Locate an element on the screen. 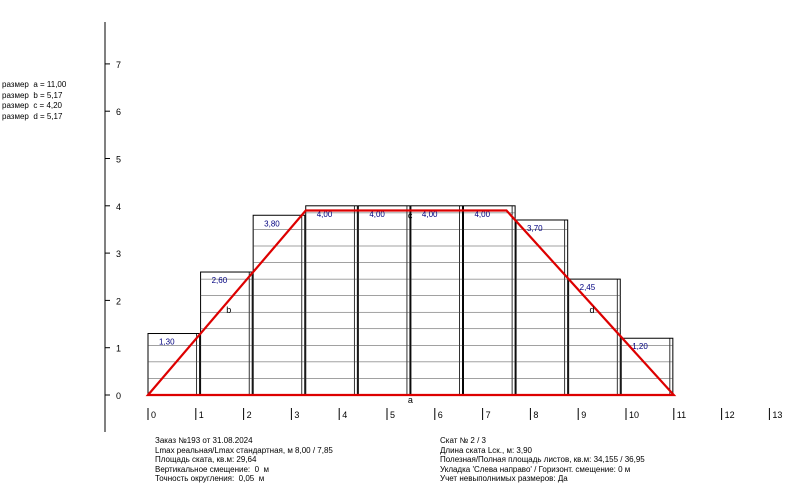 The height and width of the screenshot is (499, 812). sheet-length-label: 3,80 is located at coordinates (272, 223).